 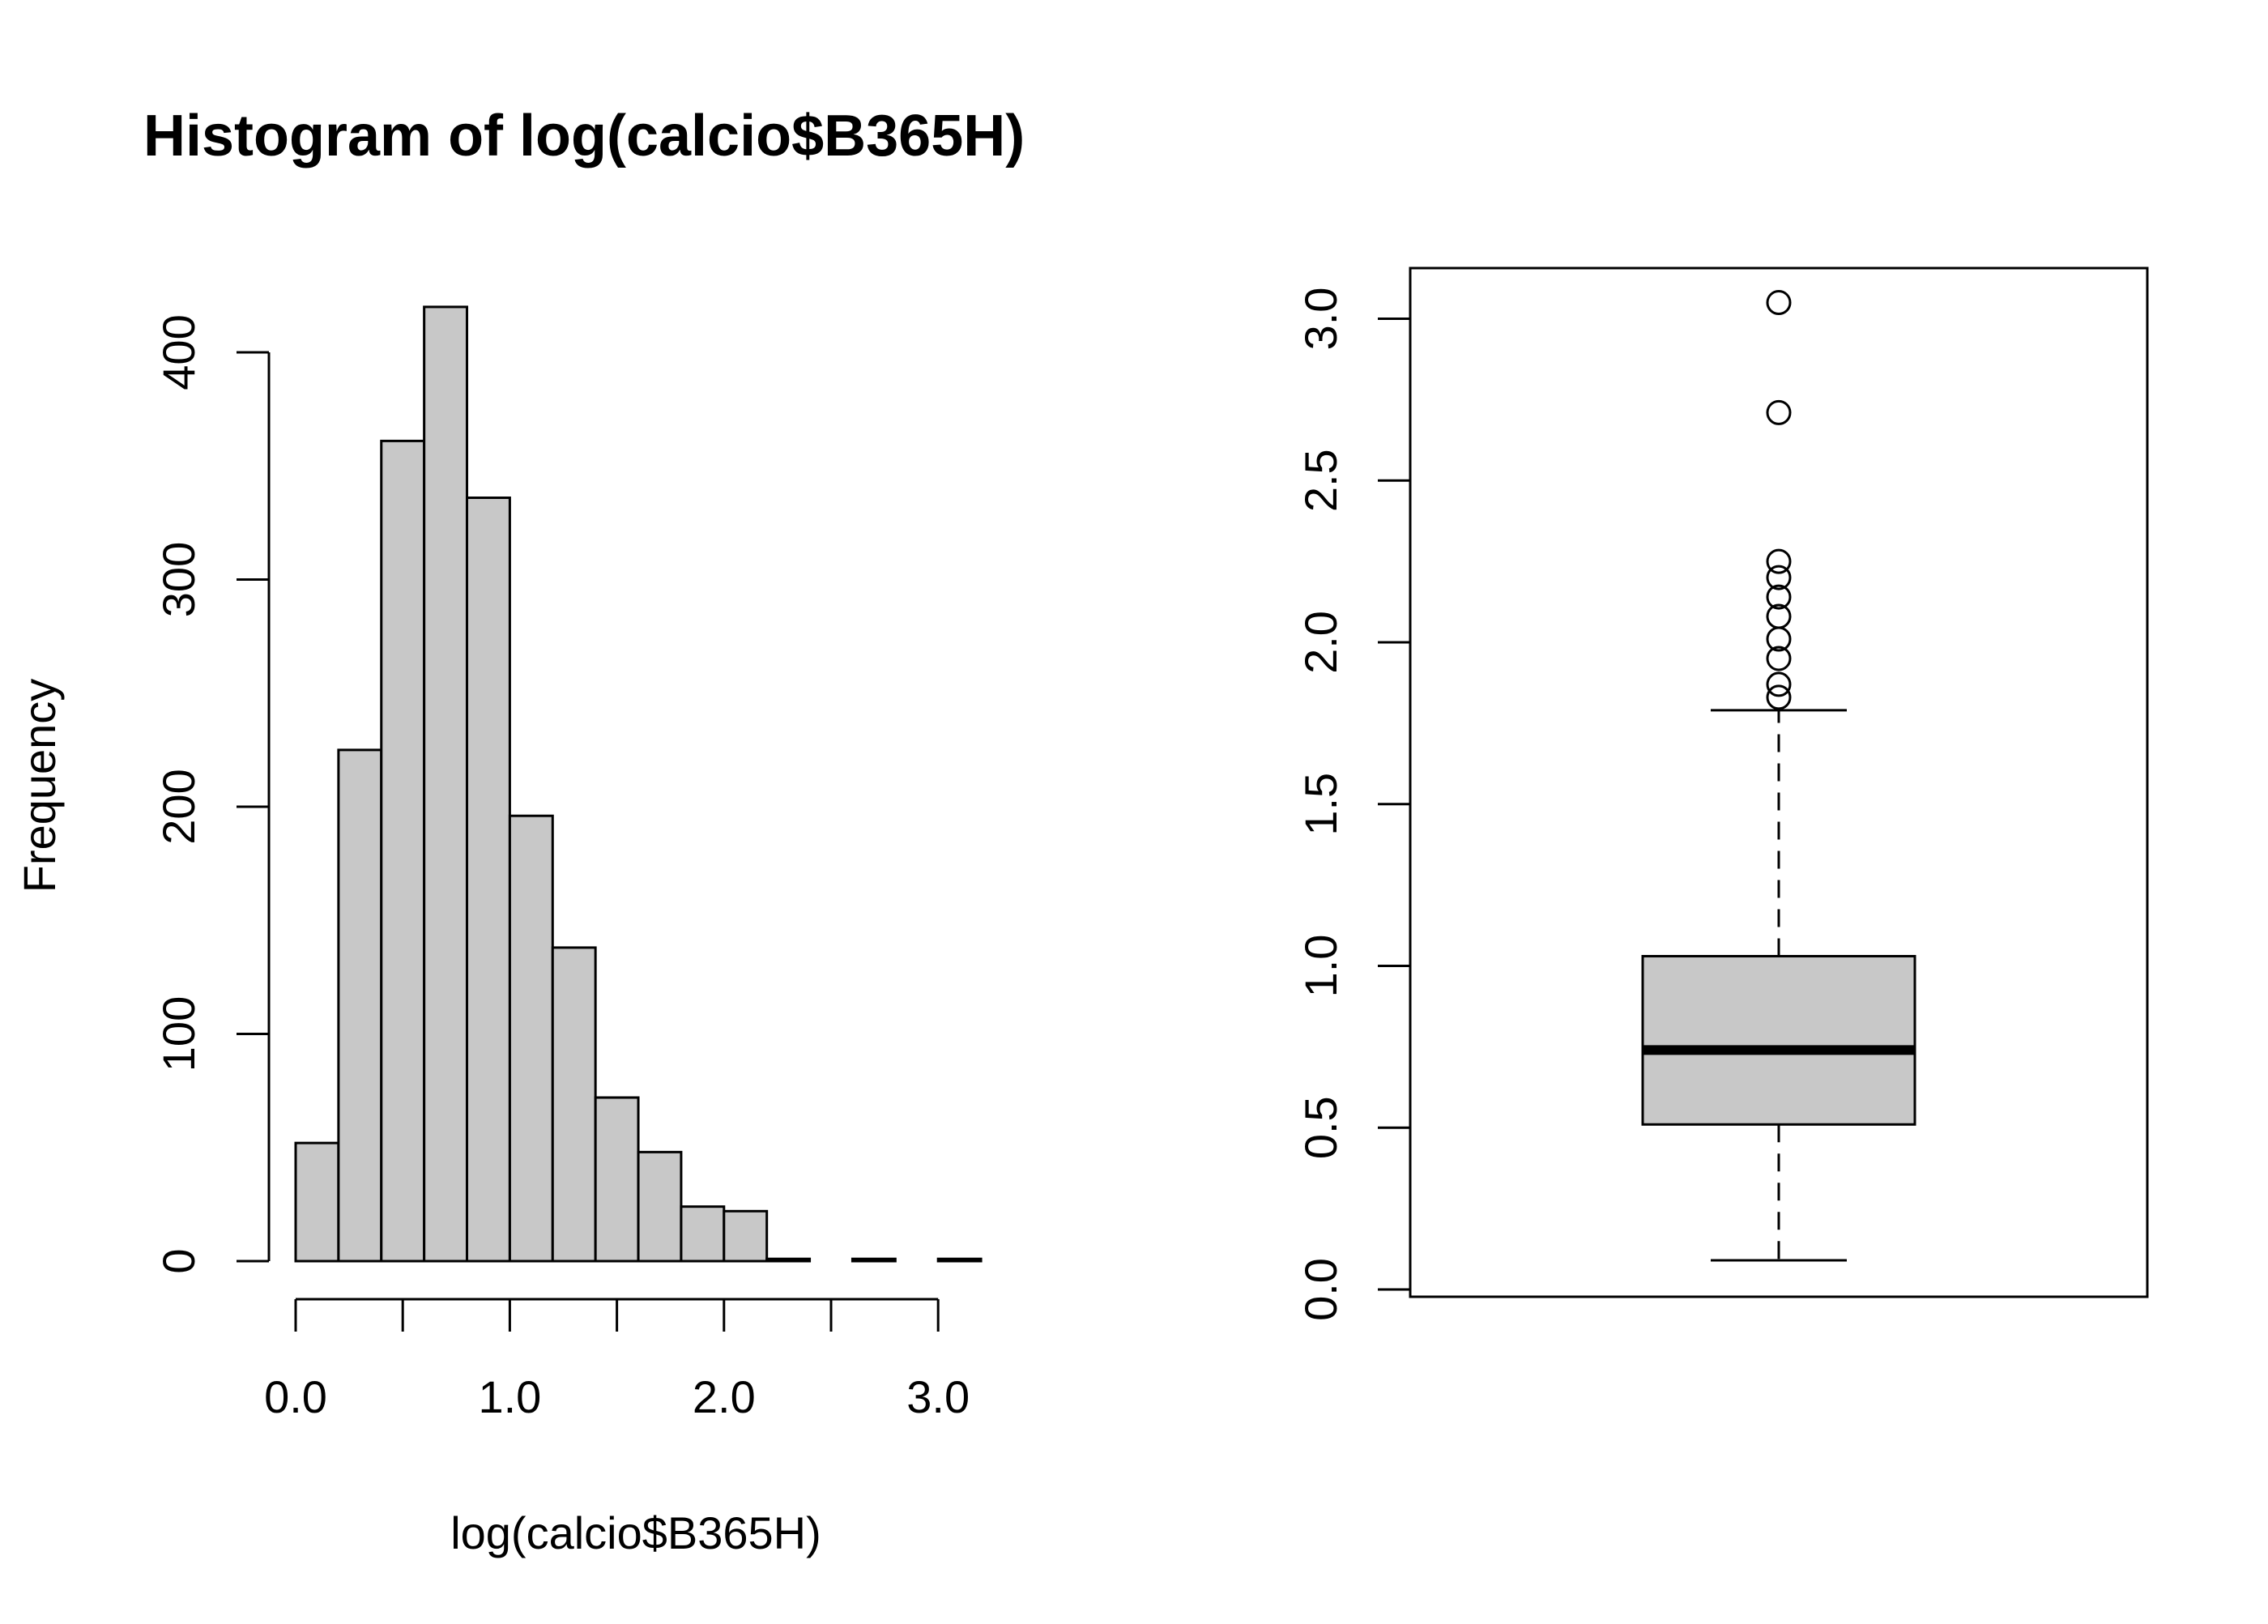 I want to click on histogram-x-tick-label-1: 1.0, so click(x=510, y=1396).